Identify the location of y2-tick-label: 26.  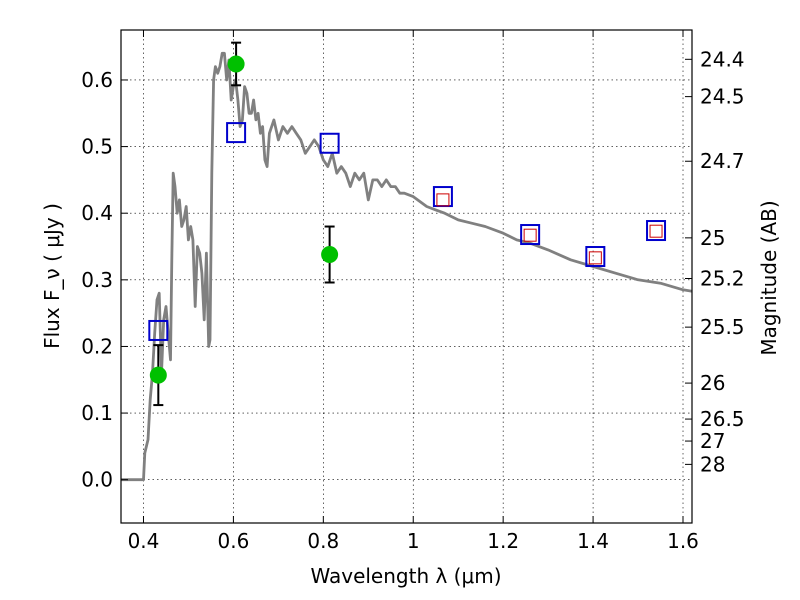
(712, 383).